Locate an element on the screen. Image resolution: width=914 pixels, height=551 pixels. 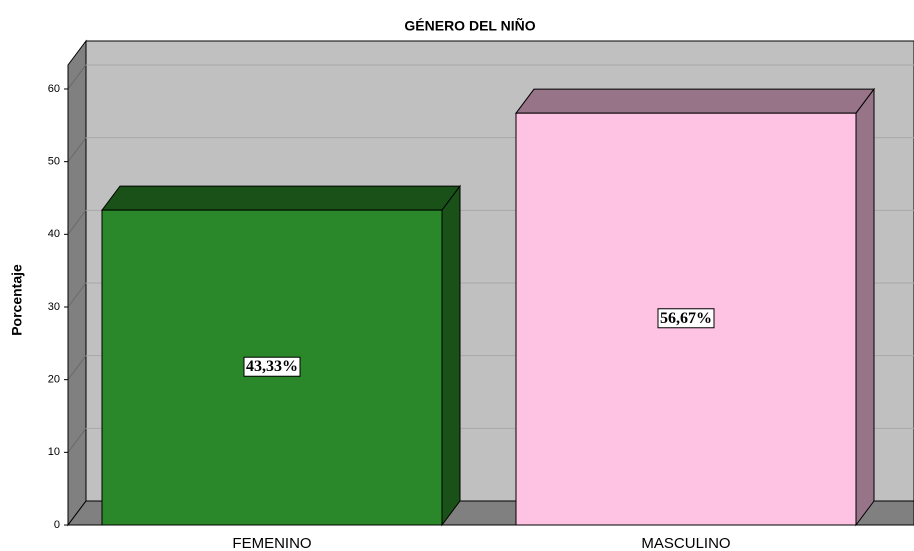
y-tick-label: 60 is located at coordinates (54, 89).